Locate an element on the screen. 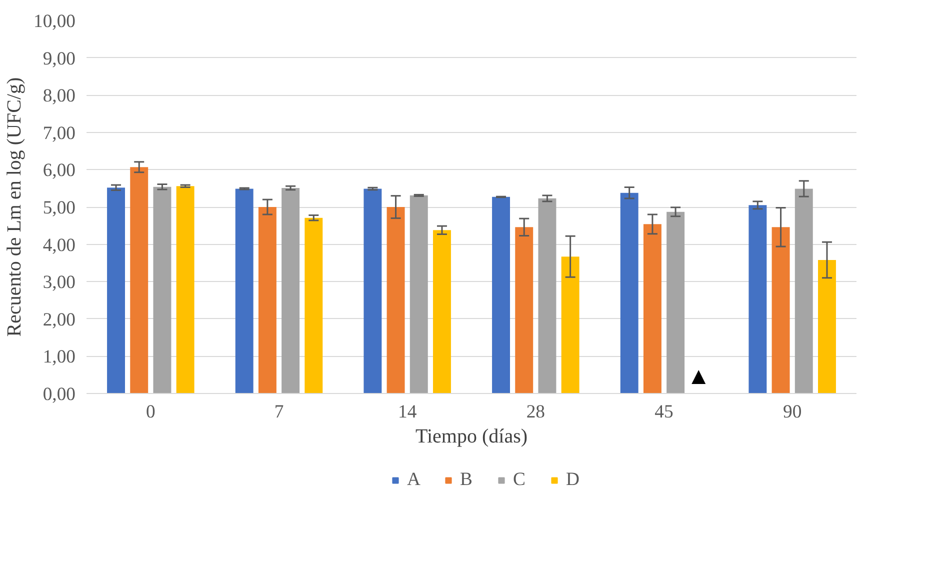 This screenshot has height=574, width=937. legend-label: A is located at coordinates (414, 480).